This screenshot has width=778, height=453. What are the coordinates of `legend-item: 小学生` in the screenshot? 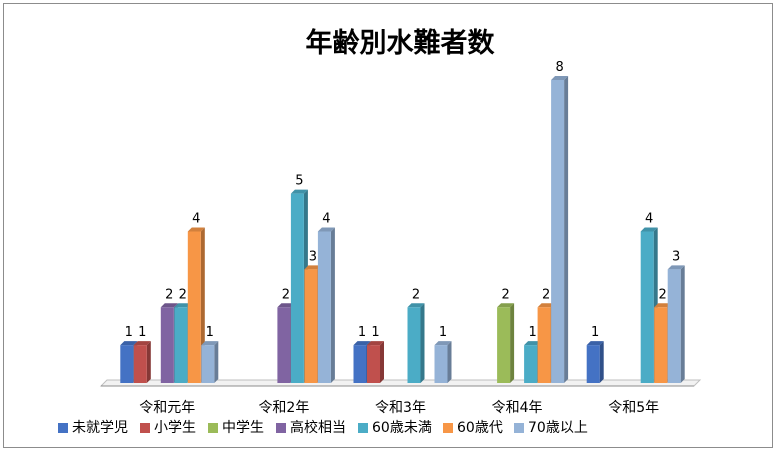 It's located at (168, 428).